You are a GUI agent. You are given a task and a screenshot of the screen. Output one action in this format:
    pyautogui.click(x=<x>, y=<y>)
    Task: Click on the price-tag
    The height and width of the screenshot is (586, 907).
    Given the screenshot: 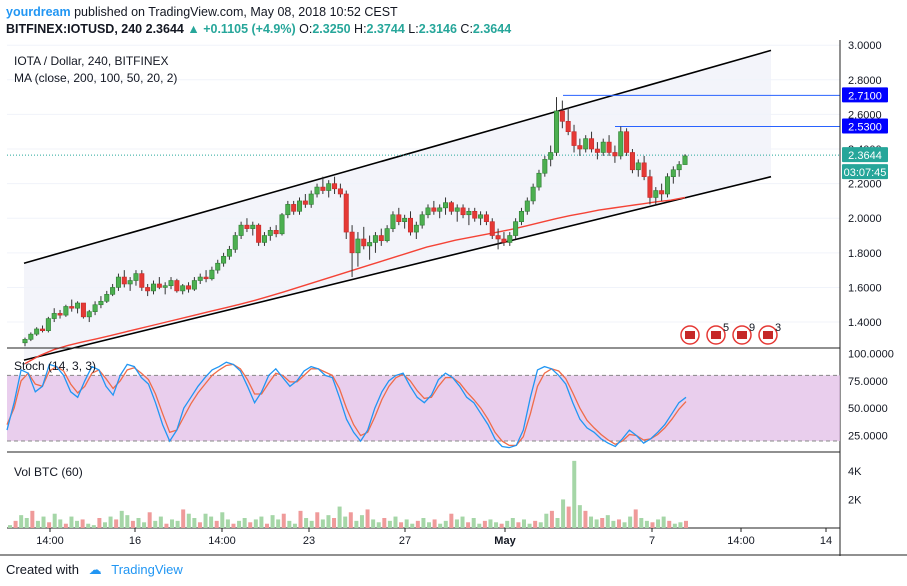 What is the action you would take?
    pyautogui.click(x=865, y=95)
    